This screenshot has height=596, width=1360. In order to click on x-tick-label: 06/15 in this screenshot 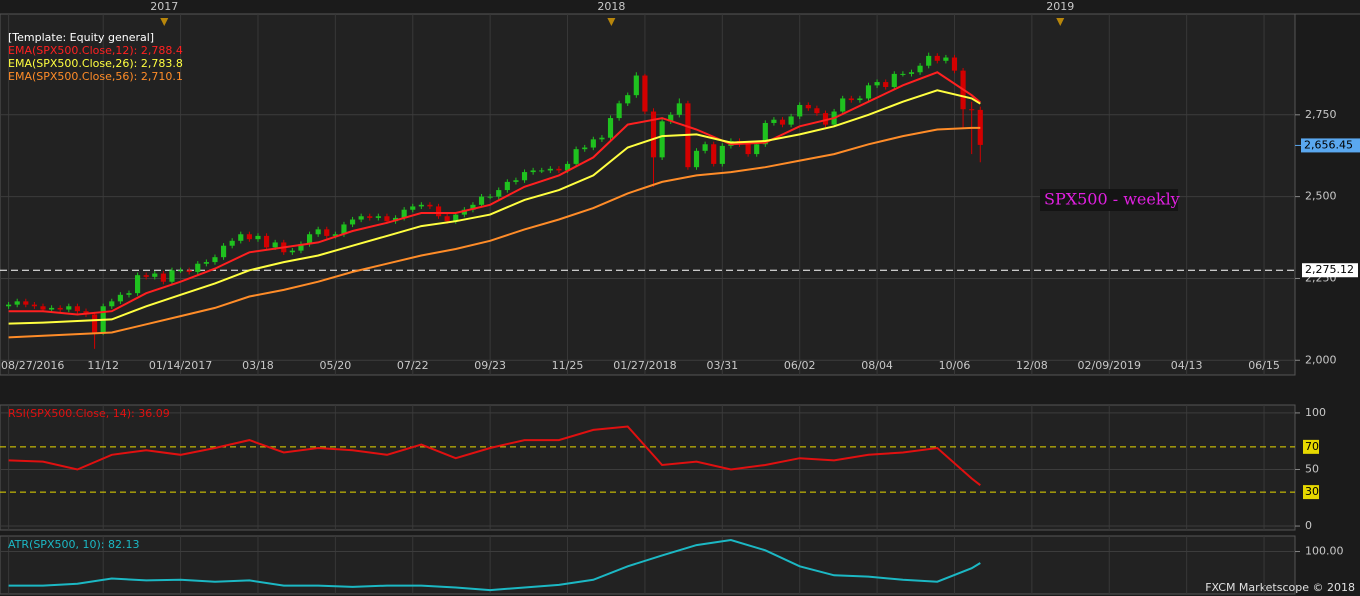, I will do `click(1264, 365)`.